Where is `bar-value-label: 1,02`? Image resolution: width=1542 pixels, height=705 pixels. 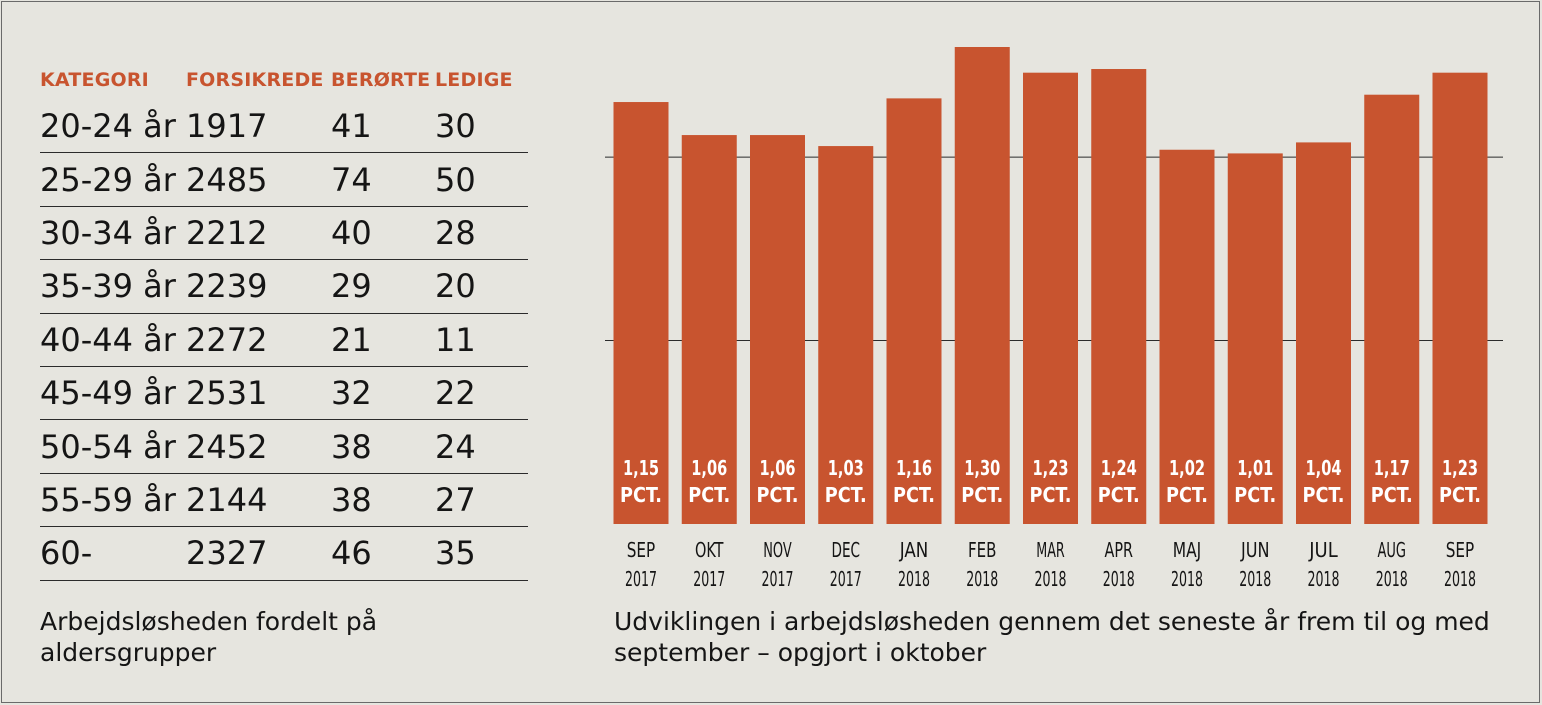 bar-value-label: 1,02 is located at coordinates (1187, 468).